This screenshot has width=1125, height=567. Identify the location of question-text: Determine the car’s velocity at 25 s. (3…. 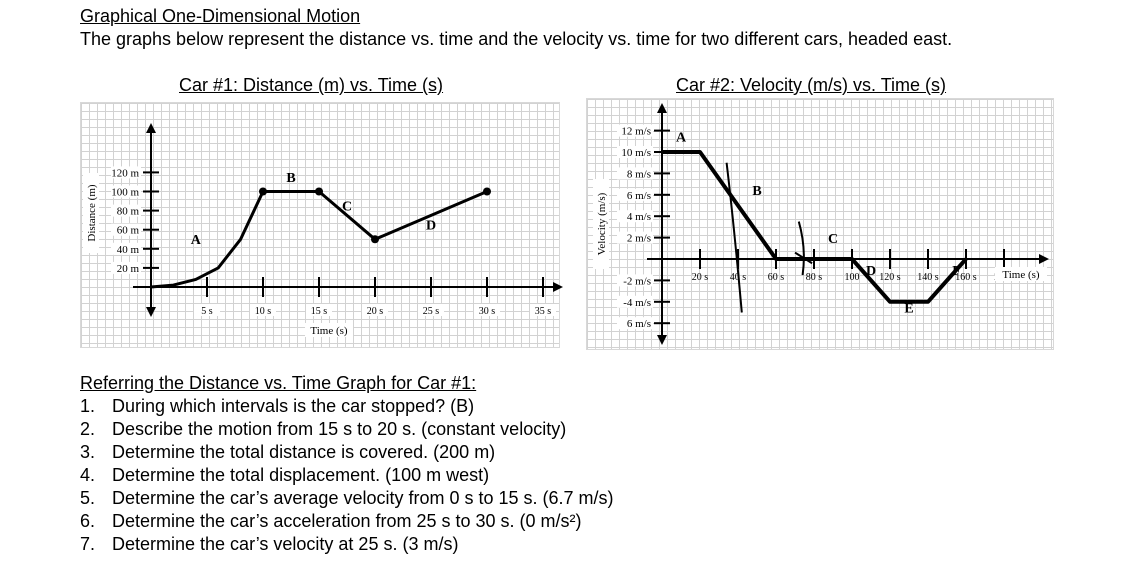
(285, 544).